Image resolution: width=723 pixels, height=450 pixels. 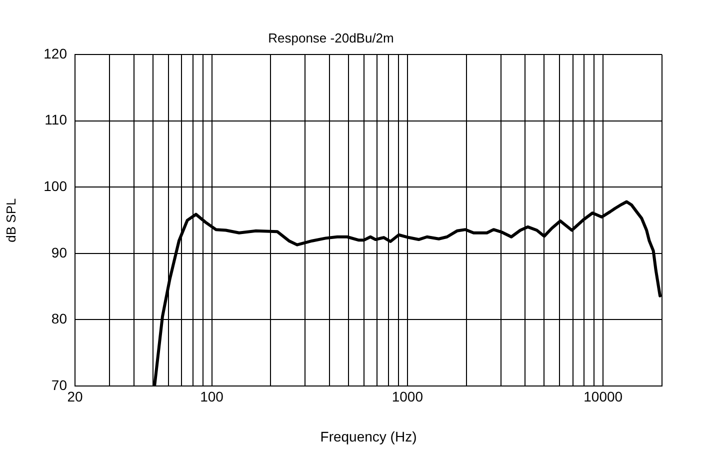 I want to click on y-axis-title: dB SPL, so click(x=10, y=220).